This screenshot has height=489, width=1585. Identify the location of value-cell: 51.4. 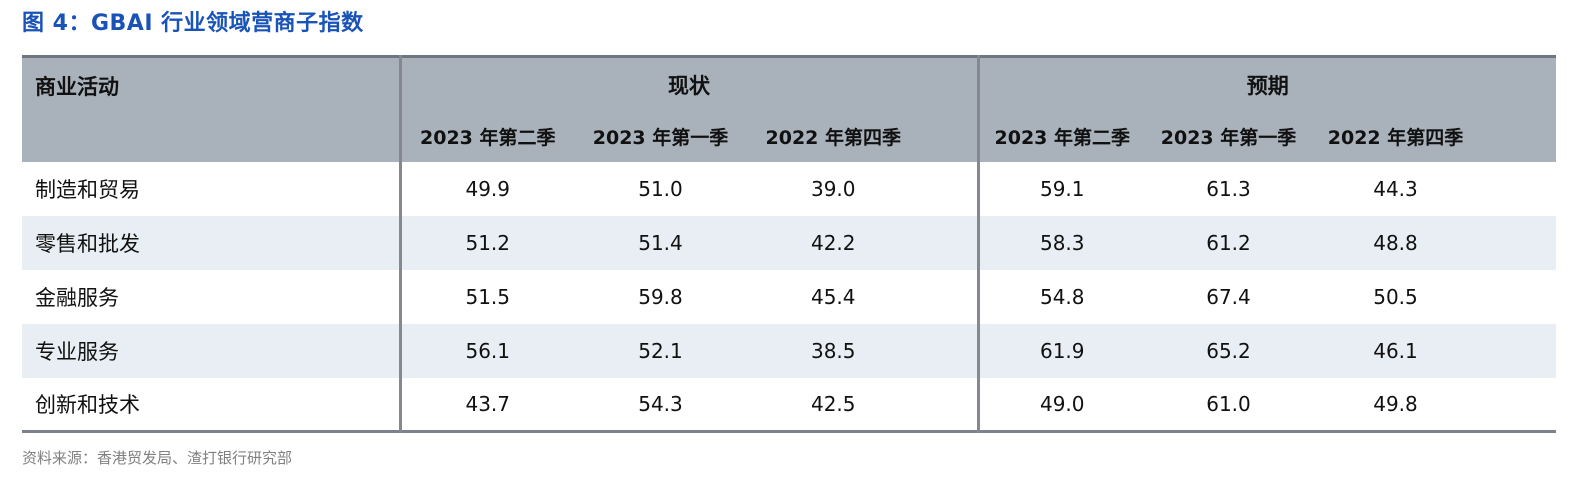
(660, 242).